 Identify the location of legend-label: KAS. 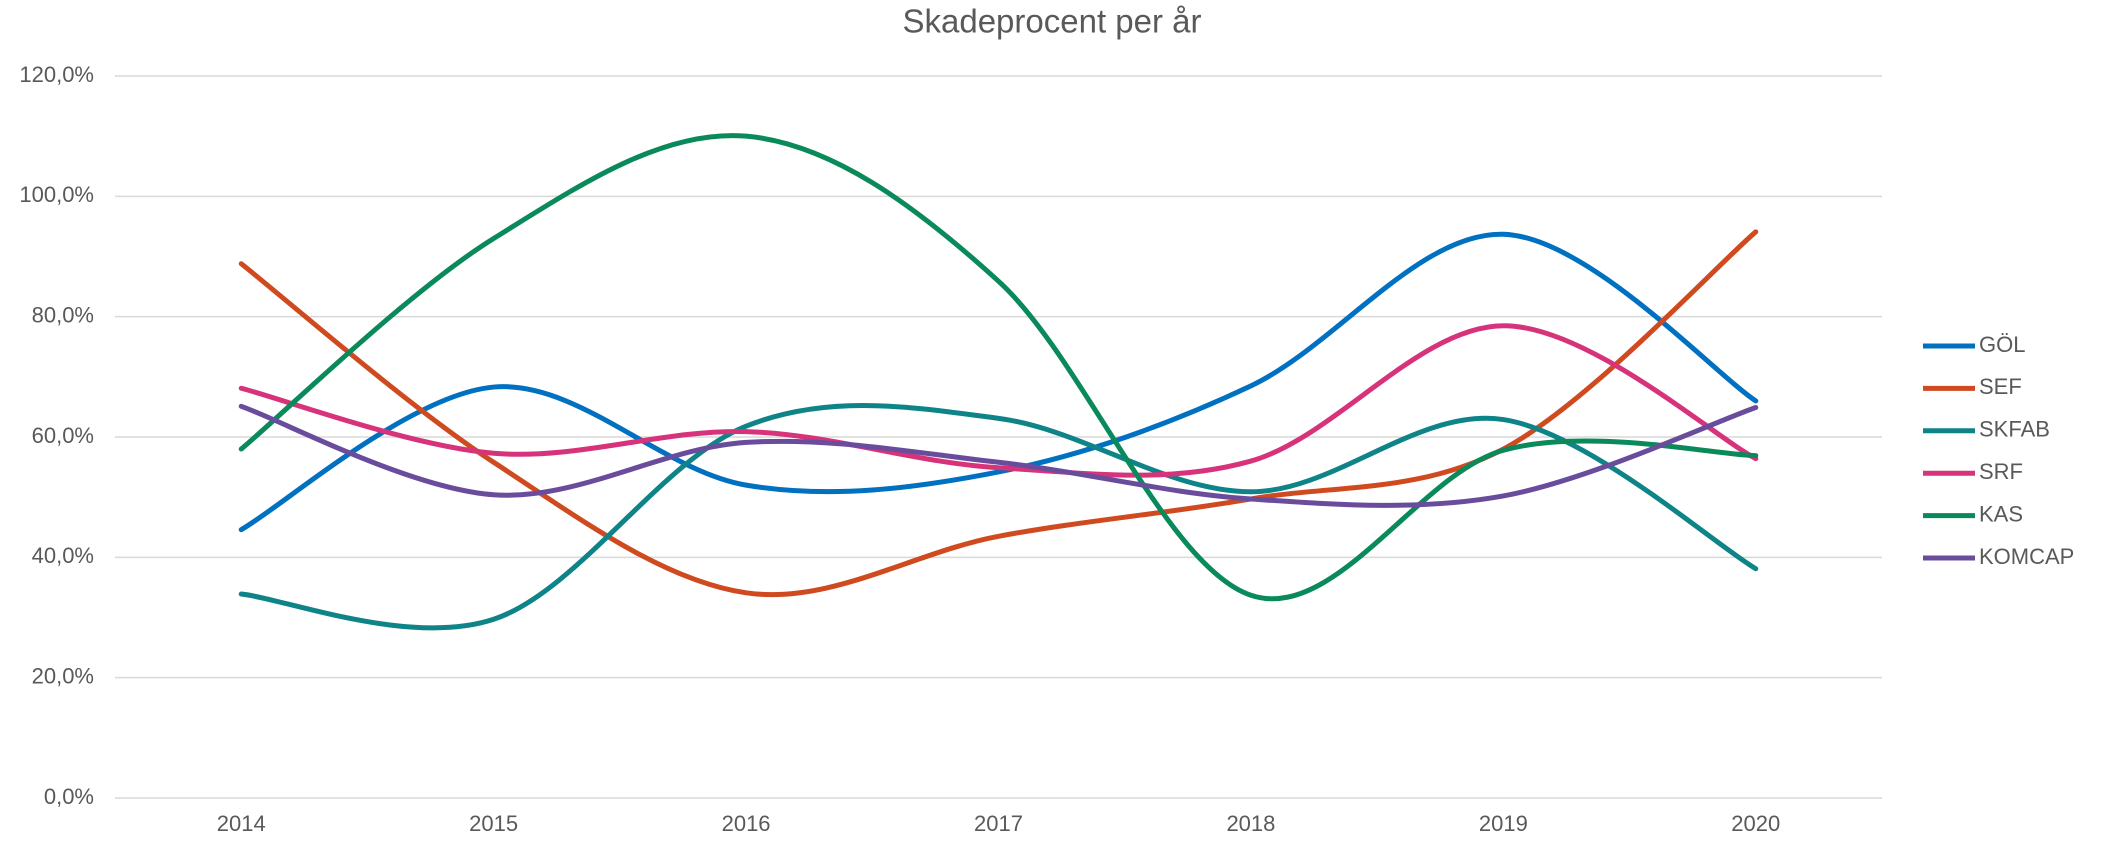
(2001, 513).